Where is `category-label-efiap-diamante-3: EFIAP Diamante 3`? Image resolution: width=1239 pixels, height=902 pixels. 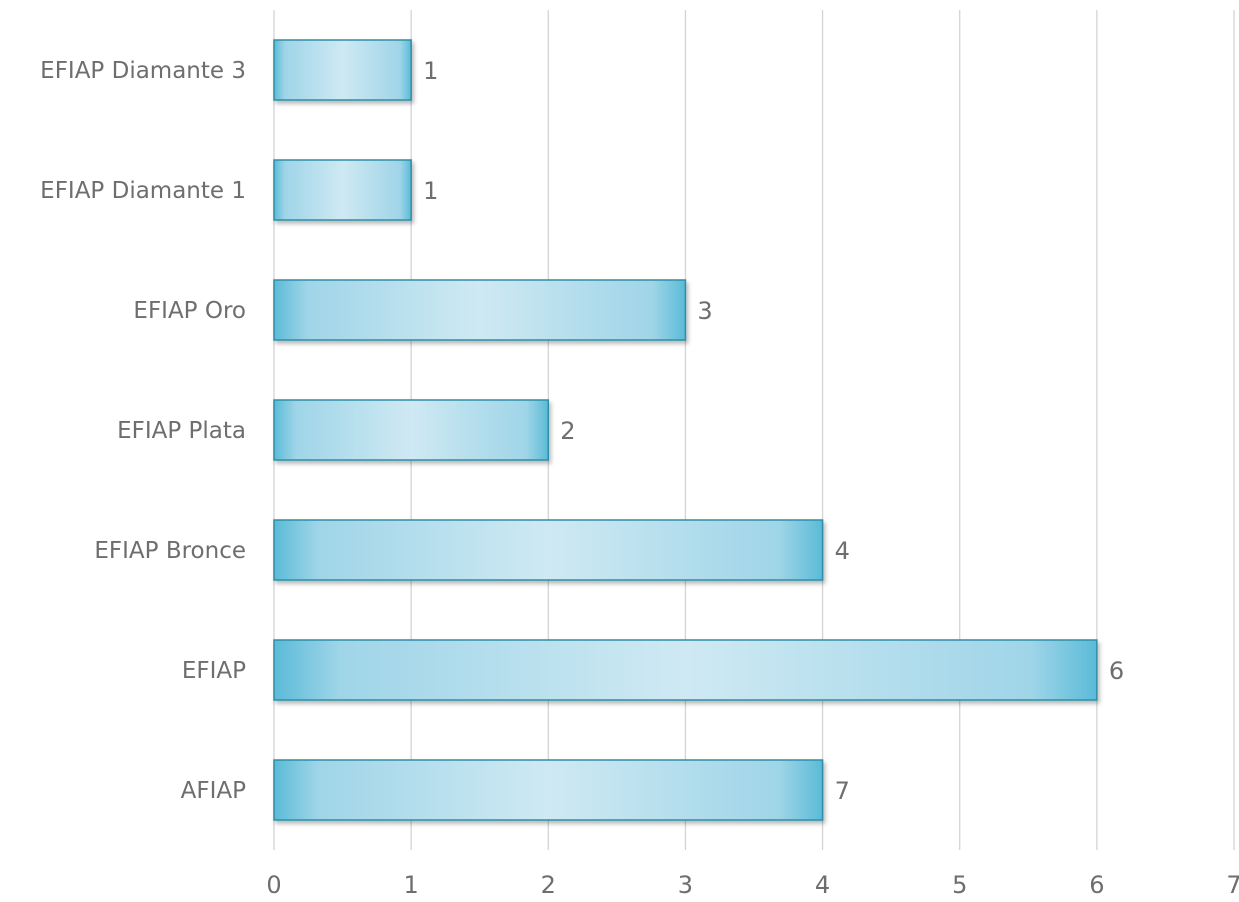 category-label-efiap-diamante-3: EFIAP Diamante 3 is located at coordinates (143, 71).